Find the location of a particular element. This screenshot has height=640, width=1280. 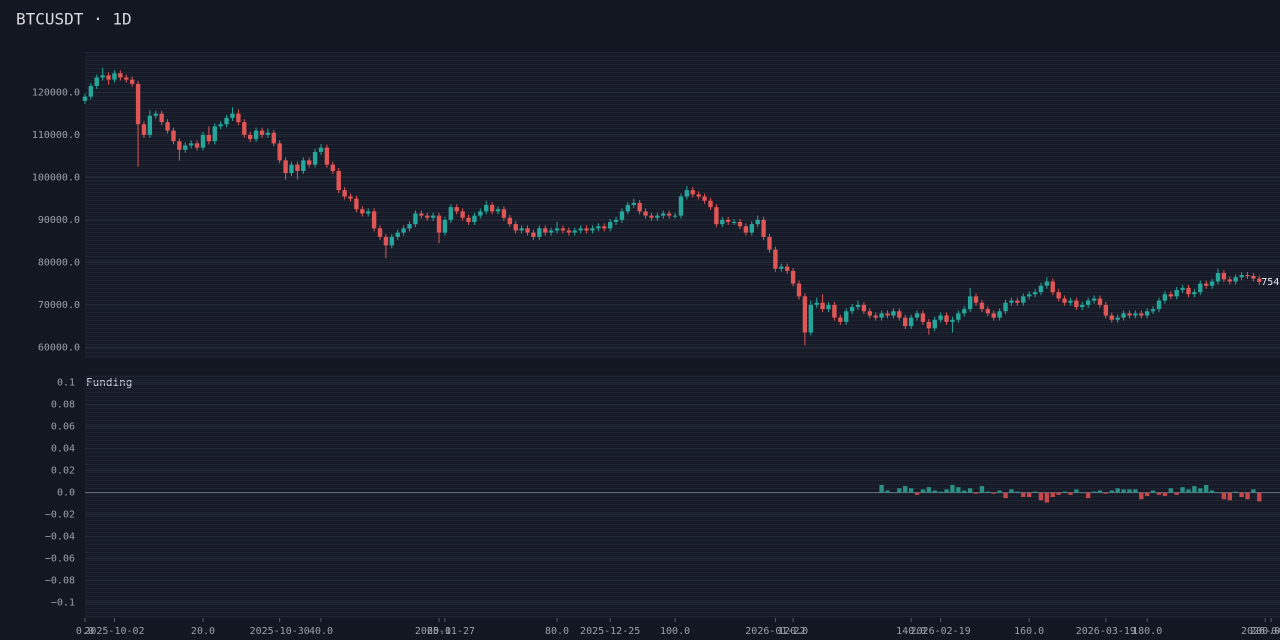

y-tick-label: 0.1 is located at coordinates (66, 383).